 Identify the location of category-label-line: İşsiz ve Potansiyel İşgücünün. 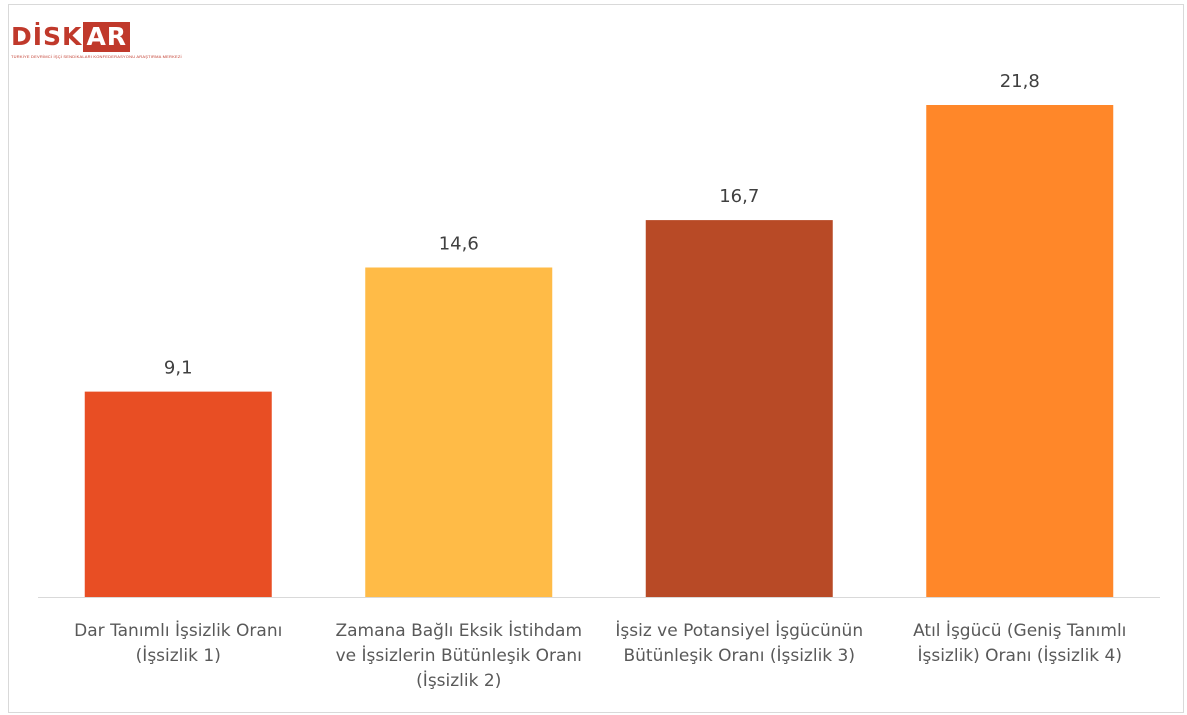
(739, 630).